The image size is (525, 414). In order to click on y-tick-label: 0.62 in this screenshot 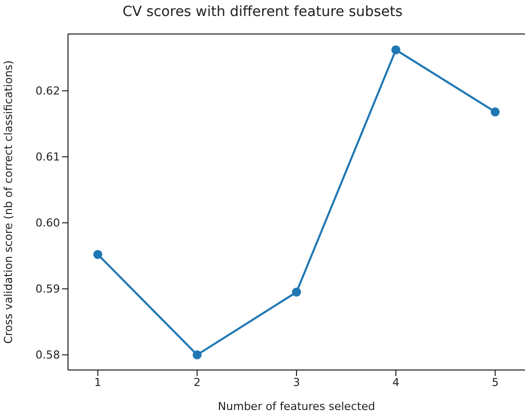, I will do `click(48, 91)`.